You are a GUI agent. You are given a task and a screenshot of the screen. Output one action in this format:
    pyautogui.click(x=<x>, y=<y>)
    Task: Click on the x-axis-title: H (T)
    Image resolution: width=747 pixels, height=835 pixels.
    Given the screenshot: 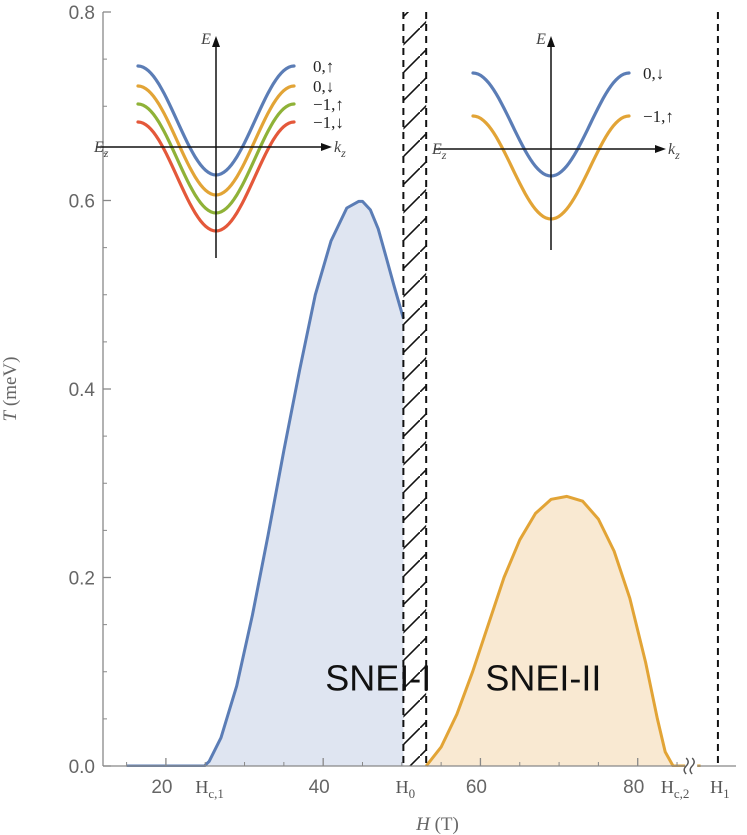 What is the action you would take?
    pyautogui.click(x=437, y=824)
    